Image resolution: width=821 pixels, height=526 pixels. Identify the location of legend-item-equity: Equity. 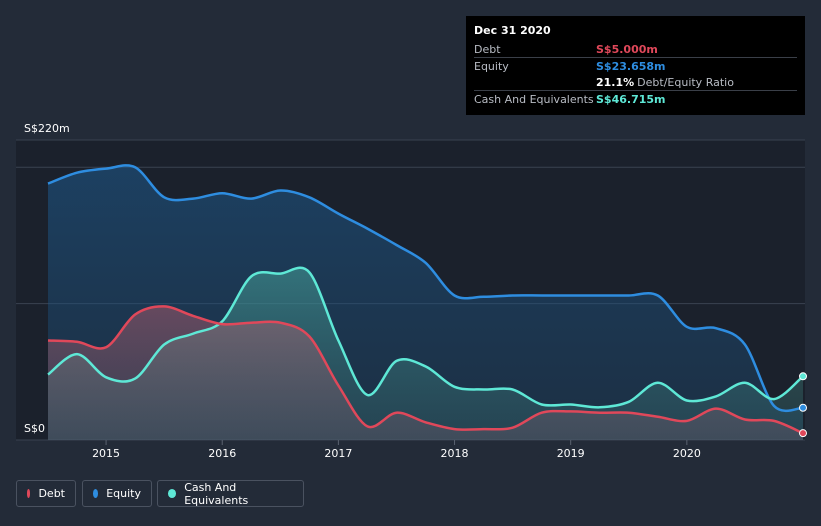
(117, 493).